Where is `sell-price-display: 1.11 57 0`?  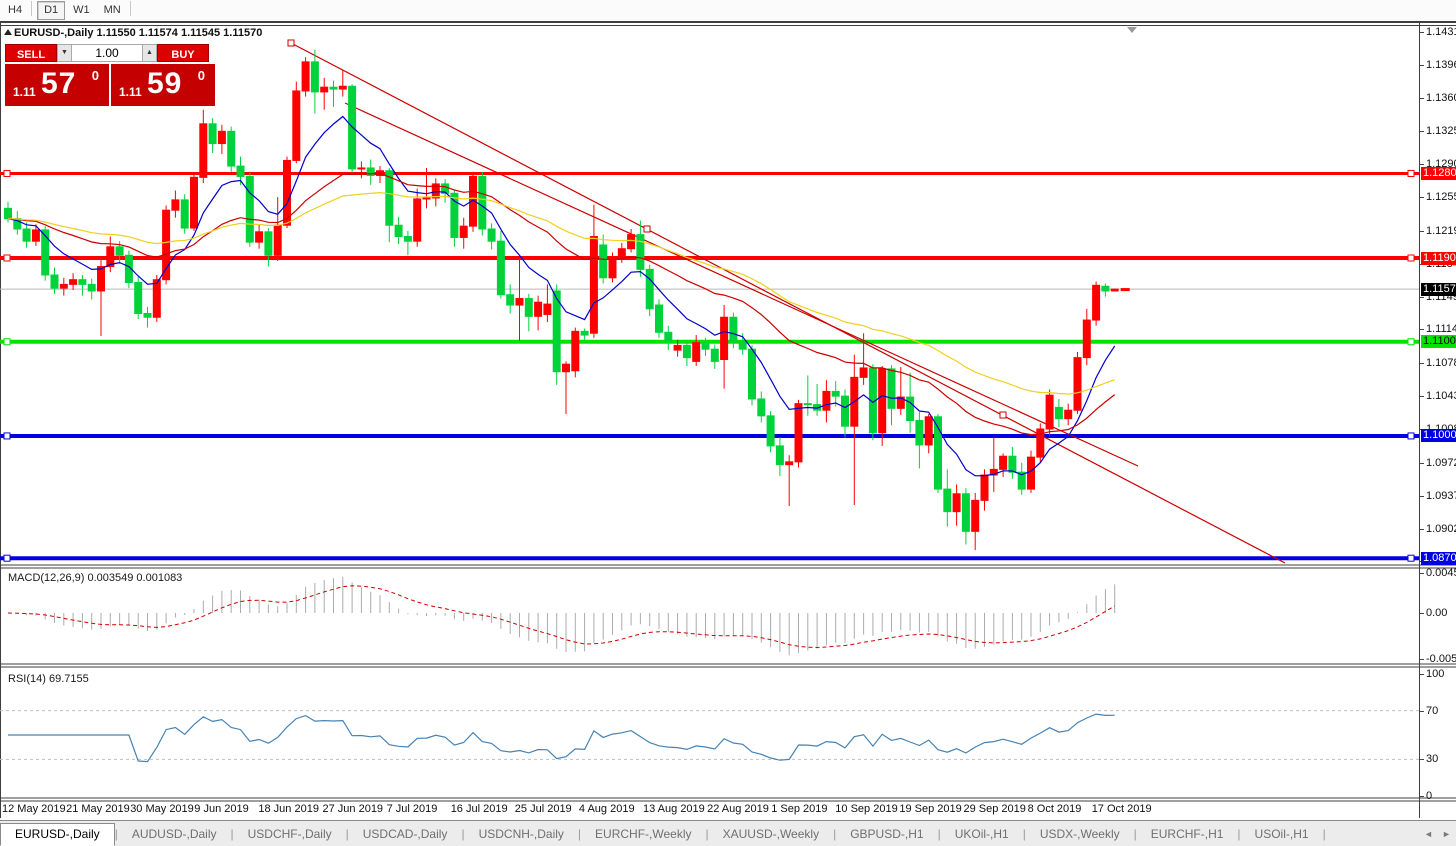
sell-price-display: 1.11 57 0 is located at coordinates (57, 85).